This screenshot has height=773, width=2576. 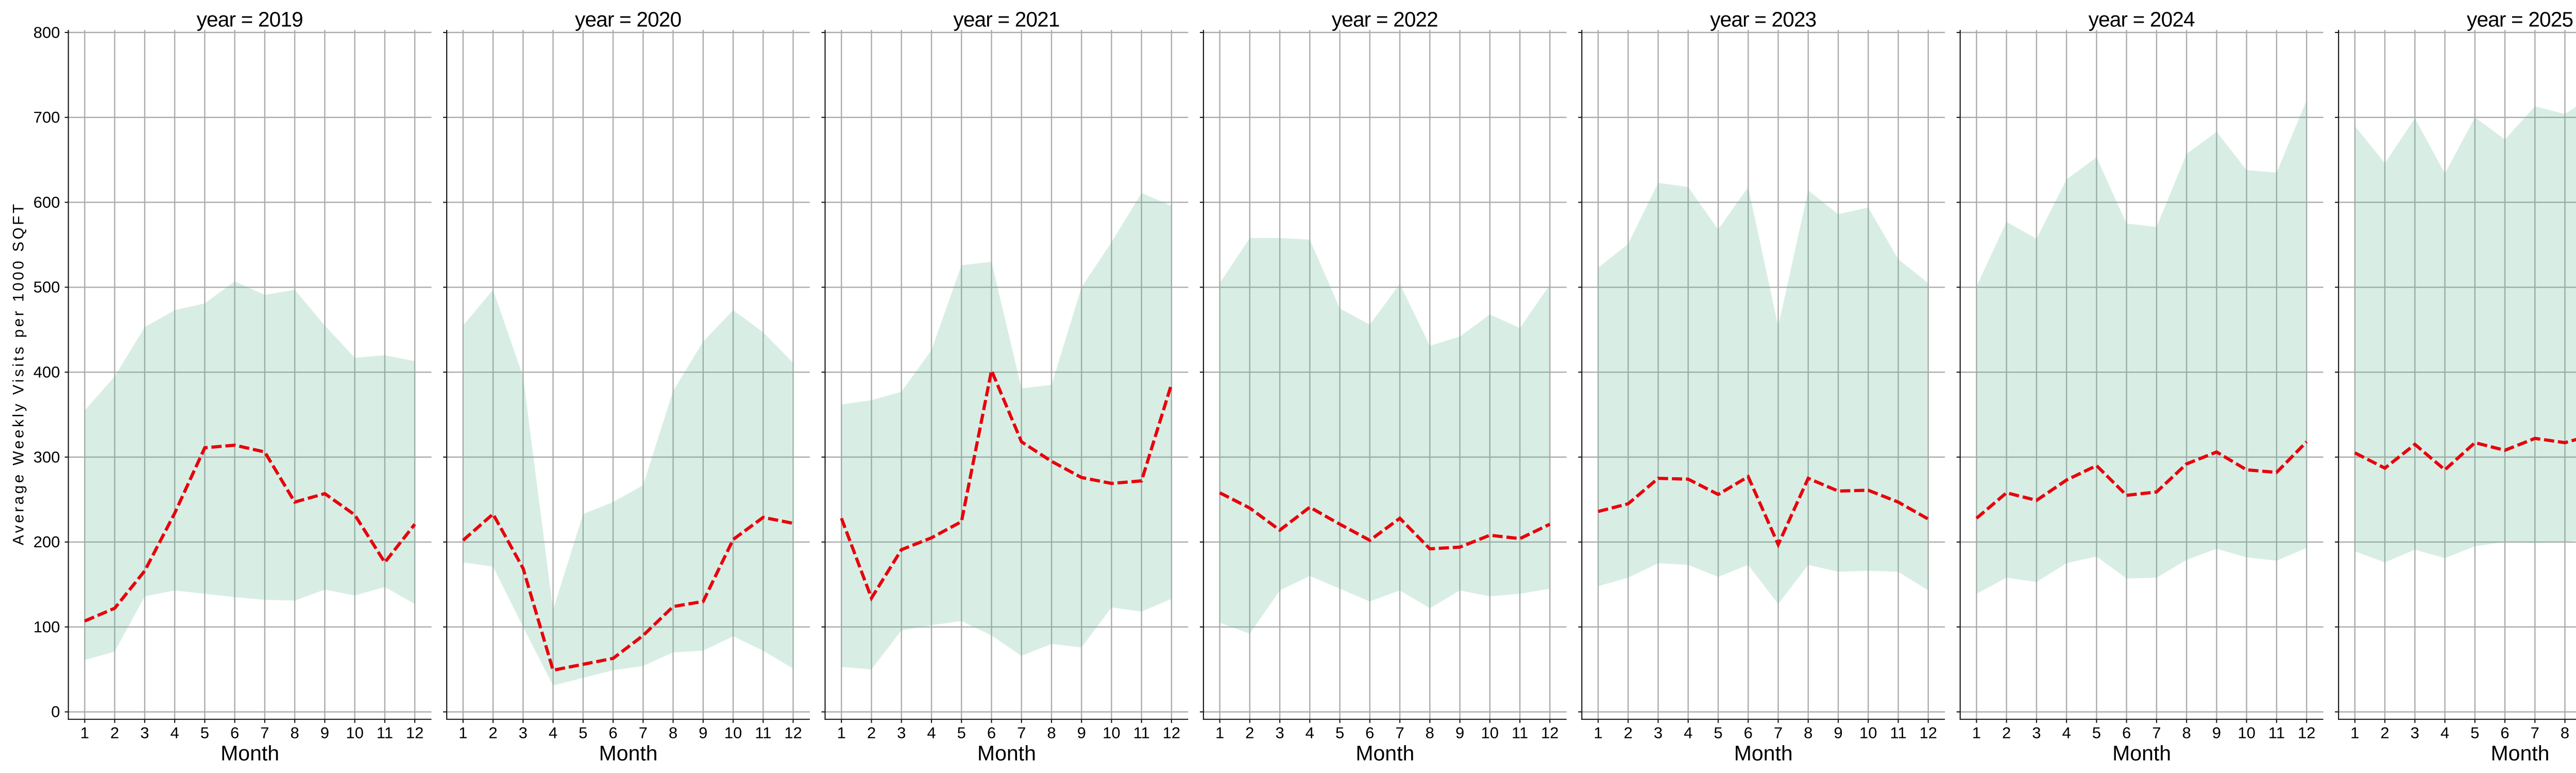 What do you see at coordinates (46, 372) in the screenshot?
I see `svg-text: 400` at bounding box center [46, 372].